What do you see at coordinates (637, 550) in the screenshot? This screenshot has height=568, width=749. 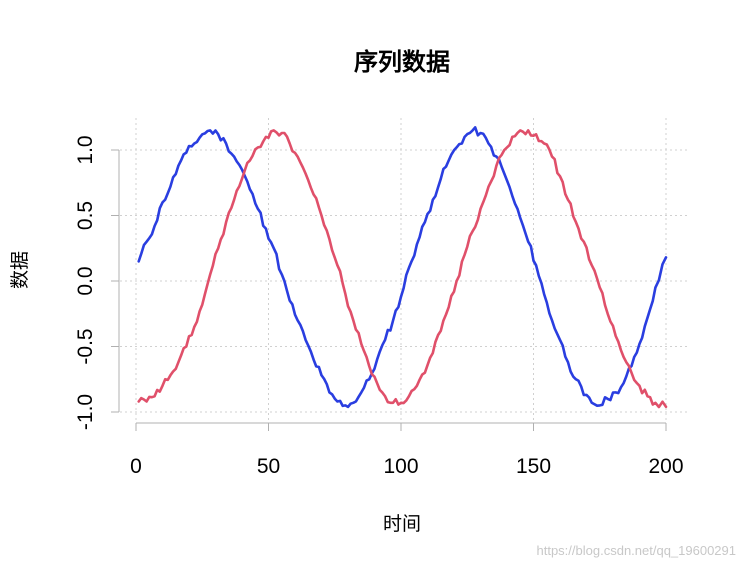 I see `watermark: https://blog.csdn.net/qq_19600291` at bounding box center [637, 550].